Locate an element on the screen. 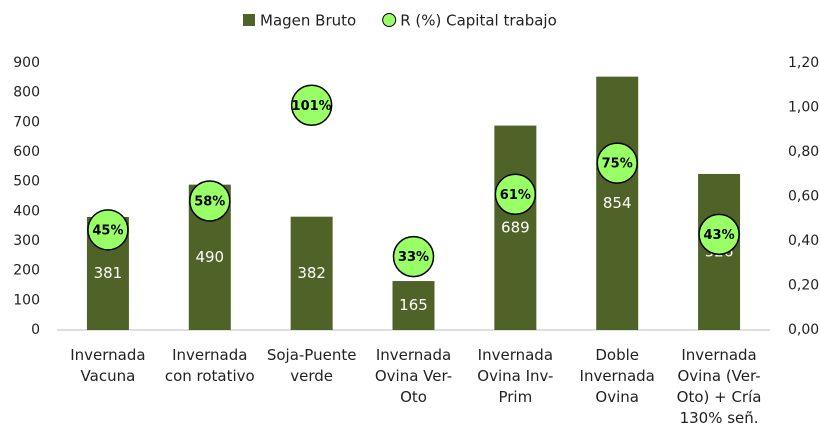 This screenshot has width=820, height=438. legend-label: Magen Bruto is located at coordinates (308, 21).